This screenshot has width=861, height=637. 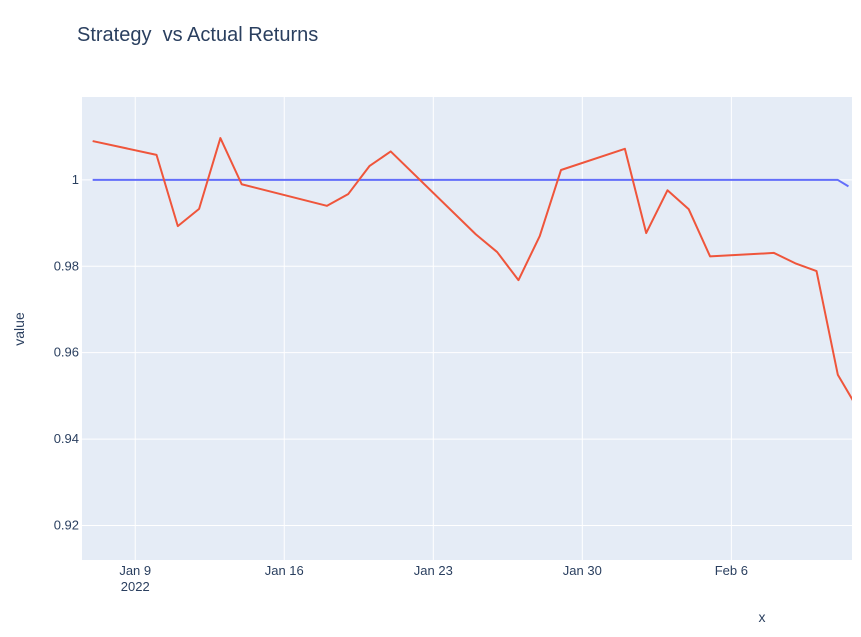 I want to click on x-tick-label: Feb 6, so click(x=731, y=570).